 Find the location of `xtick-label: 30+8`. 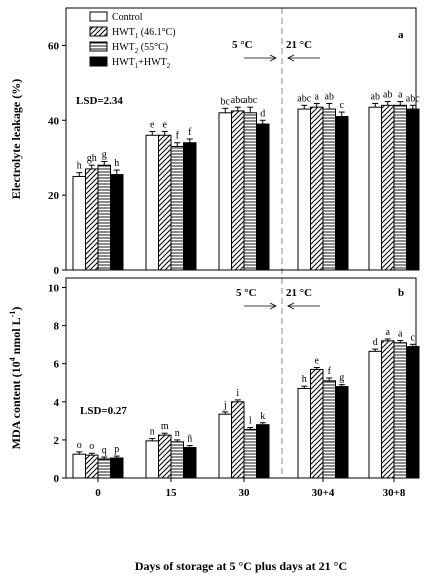

xtick-label: 30+8 is located at coordinates (394, 493).